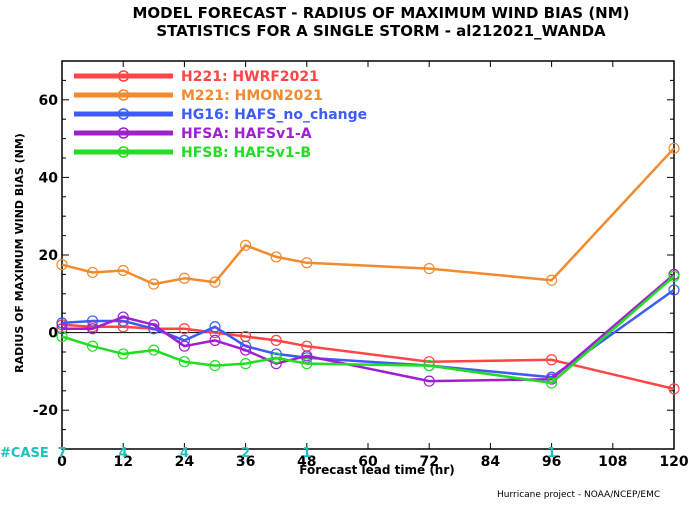 The height and width of the screenshot is (506, 700). What do you see at coordinates (246, 134) in the screenshot?
I see `legend-label: HFSA: HAFSv1-A` at bounding box center [246, 134].